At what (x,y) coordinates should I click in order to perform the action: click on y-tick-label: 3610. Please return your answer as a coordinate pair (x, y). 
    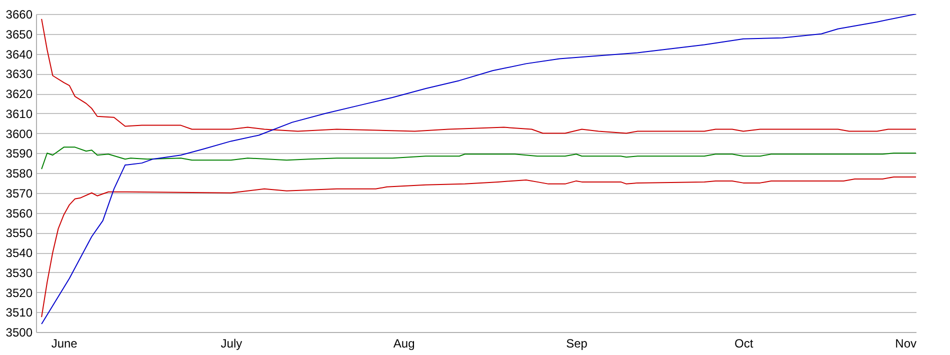
    Looking at the image, I should click on (19, 113).